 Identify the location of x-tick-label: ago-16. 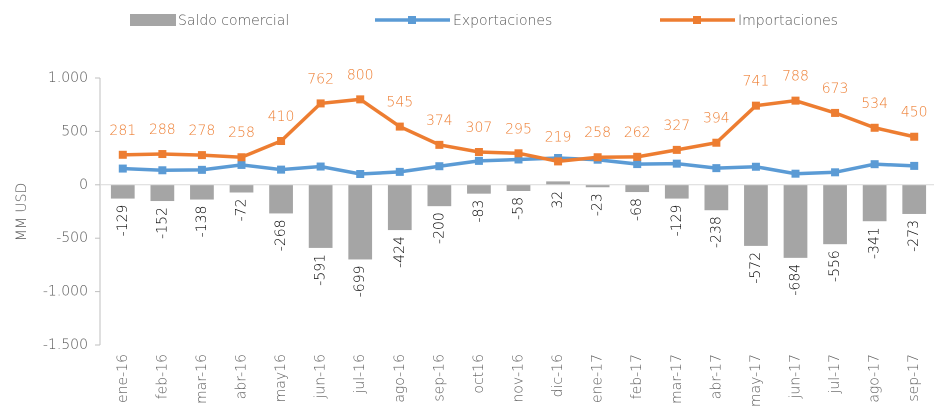
(400, 378).